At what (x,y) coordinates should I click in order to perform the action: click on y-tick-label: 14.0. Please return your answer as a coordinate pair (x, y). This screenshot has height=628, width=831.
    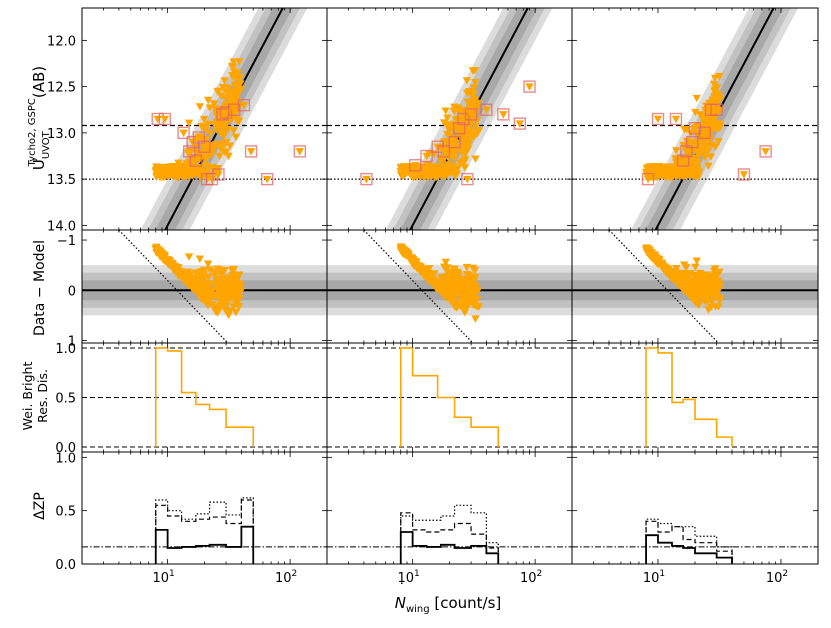
    Looking at the image, I should click on (61, 226).